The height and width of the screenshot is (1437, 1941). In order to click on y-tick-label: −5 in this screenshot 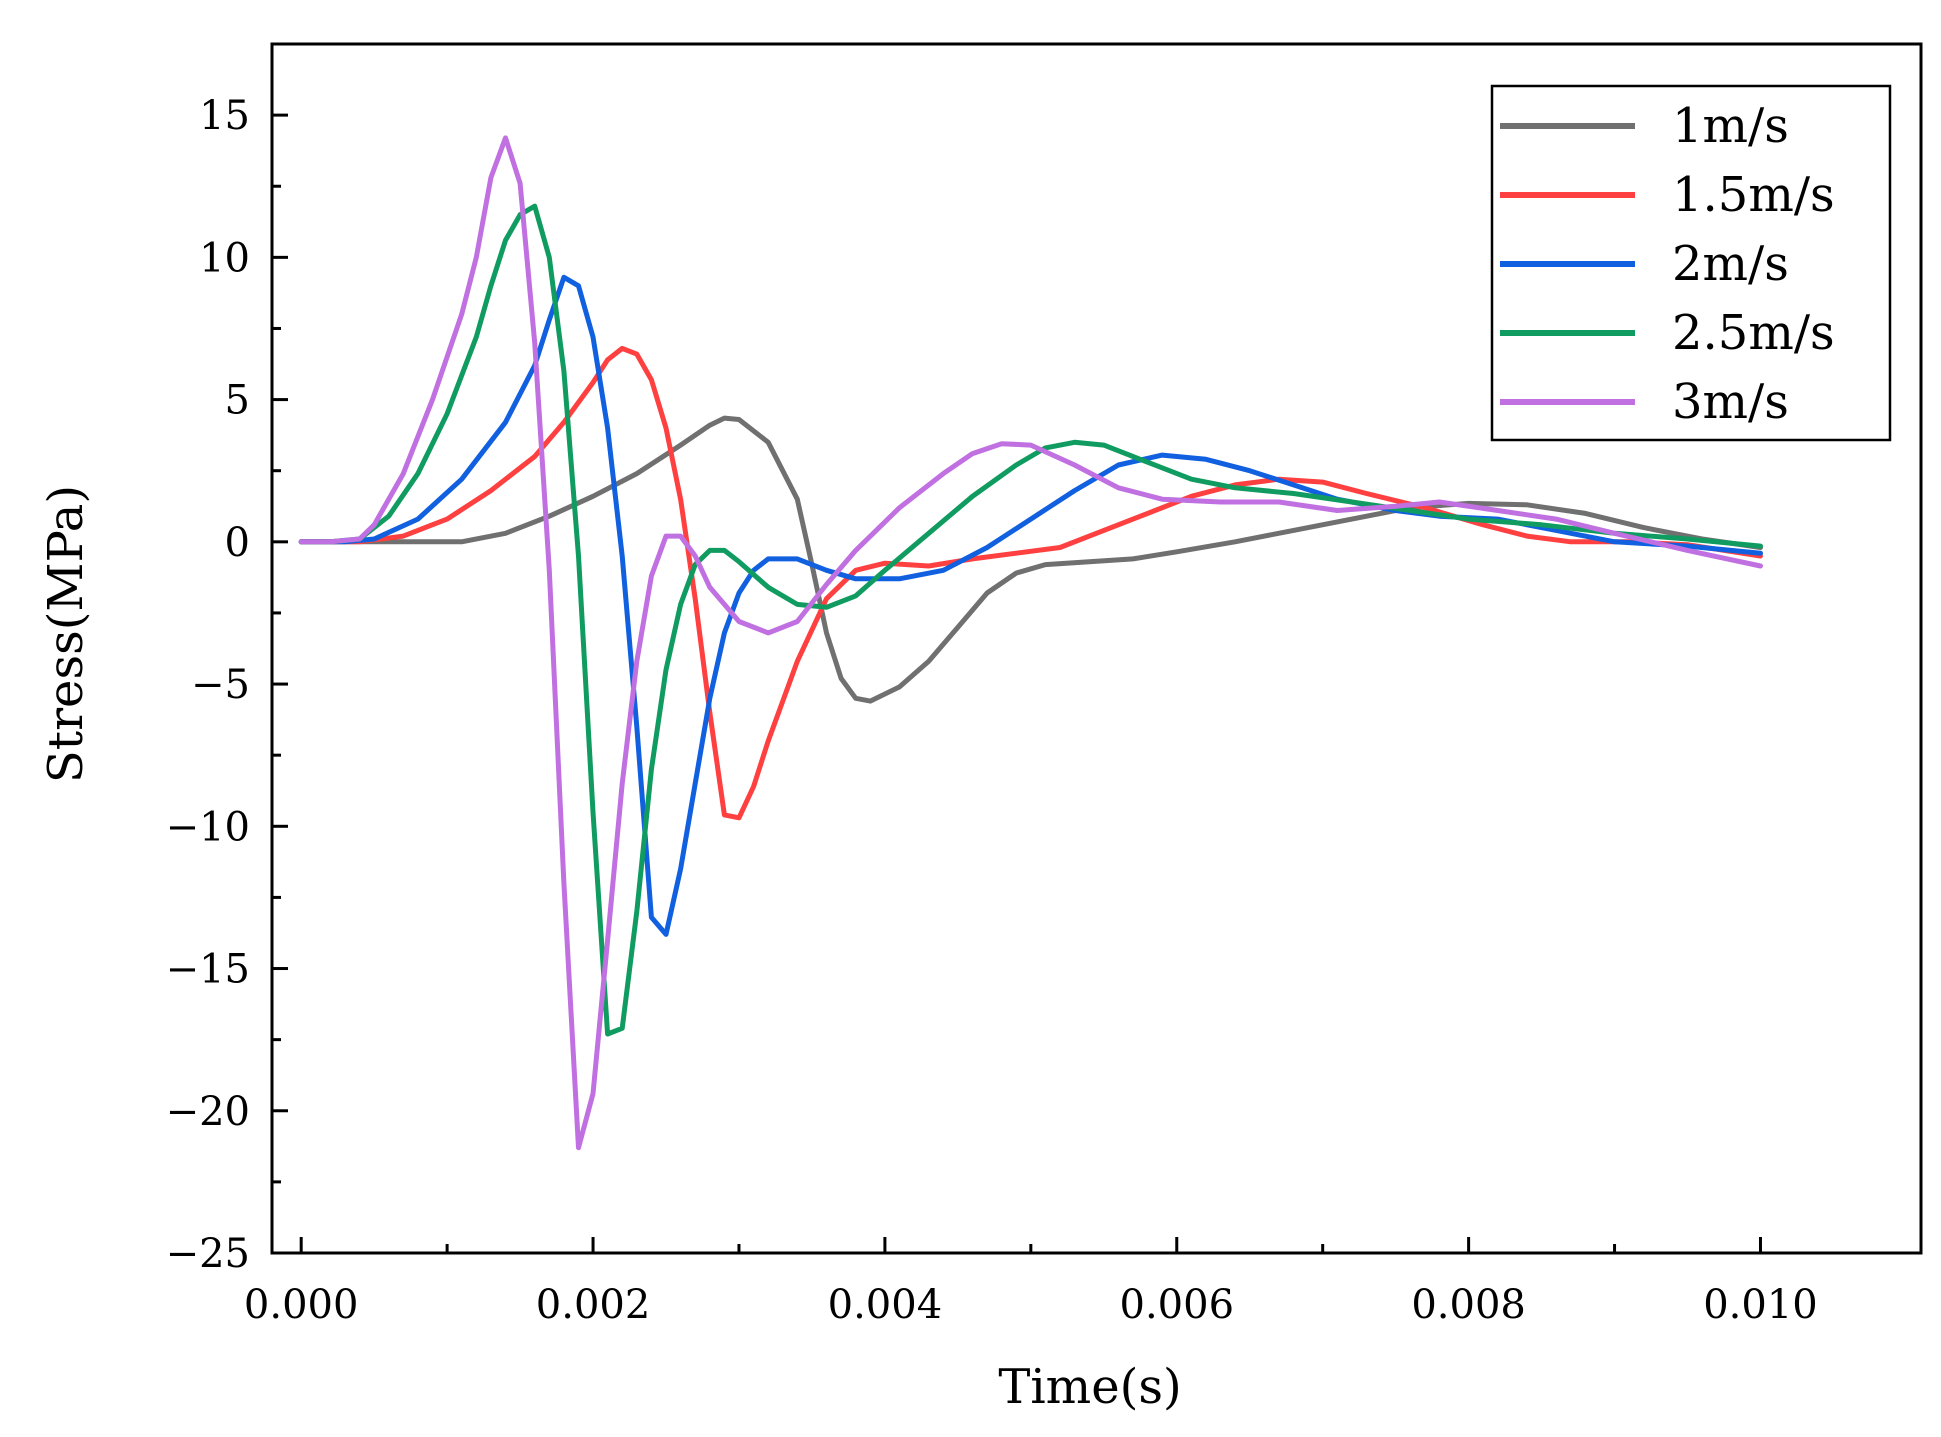, I will do `click(220, 685)`.